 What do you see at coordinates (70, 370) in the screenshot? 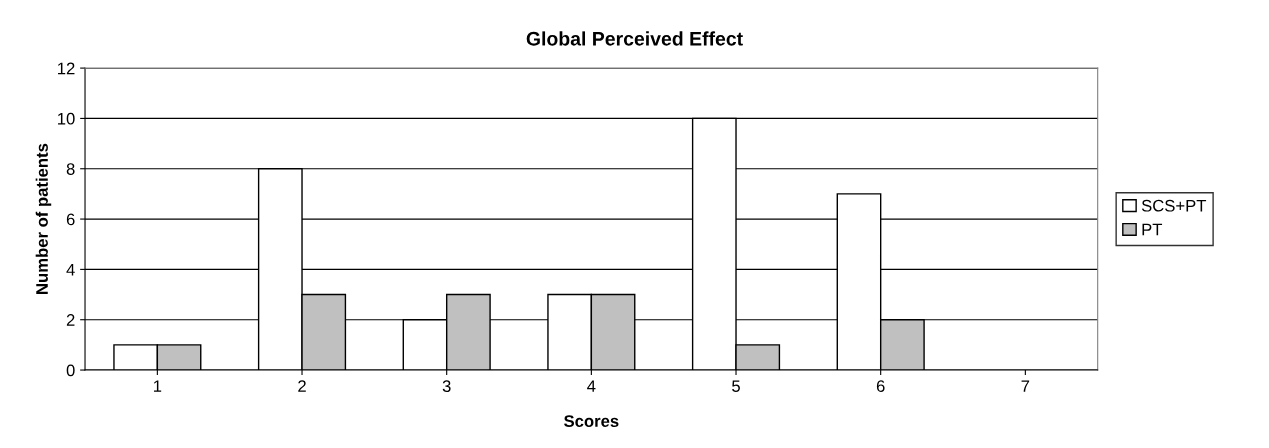
I see `y-tick-label: 0` at bounding box center [70, 370].